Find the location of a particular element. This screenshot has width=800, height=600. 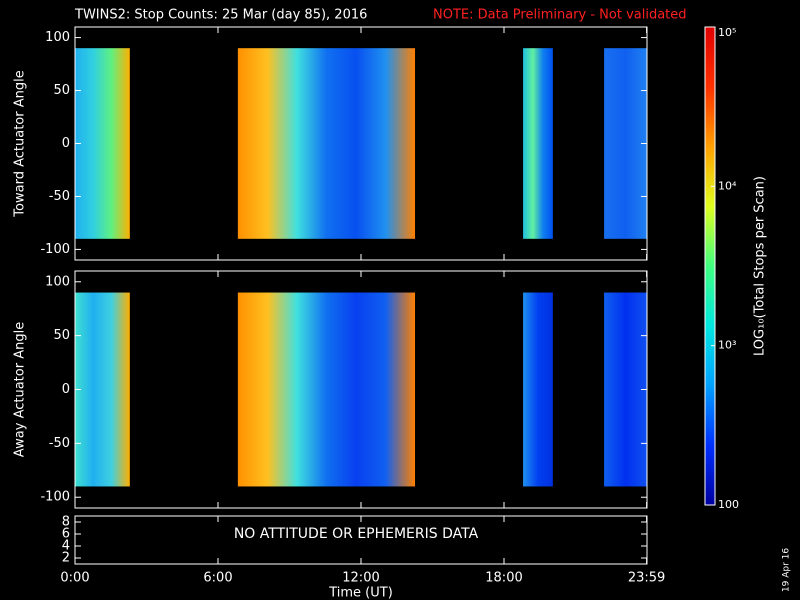

x-tick-label: 23:59 is located at coordinates (646, 578).